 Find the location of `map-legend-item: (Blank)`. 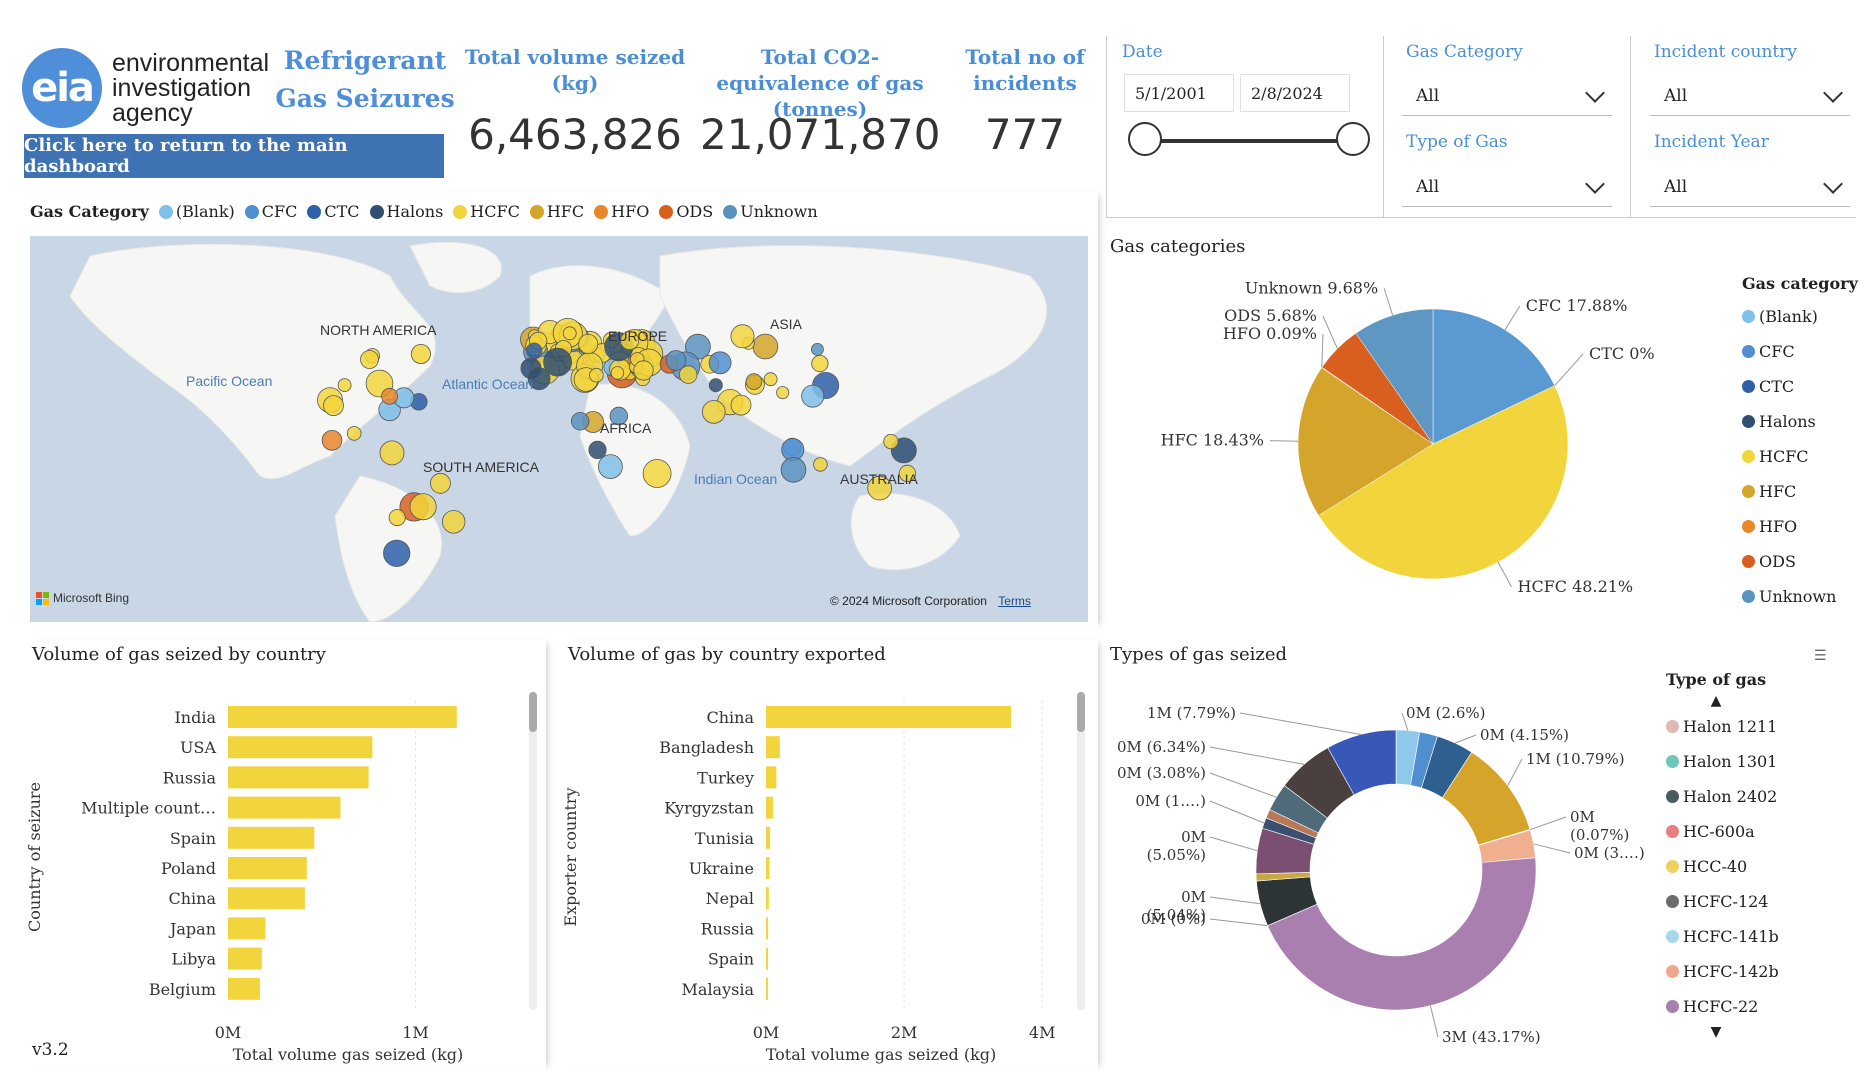

map-legend-item: (Blank) is located at coordinates (196, 211).